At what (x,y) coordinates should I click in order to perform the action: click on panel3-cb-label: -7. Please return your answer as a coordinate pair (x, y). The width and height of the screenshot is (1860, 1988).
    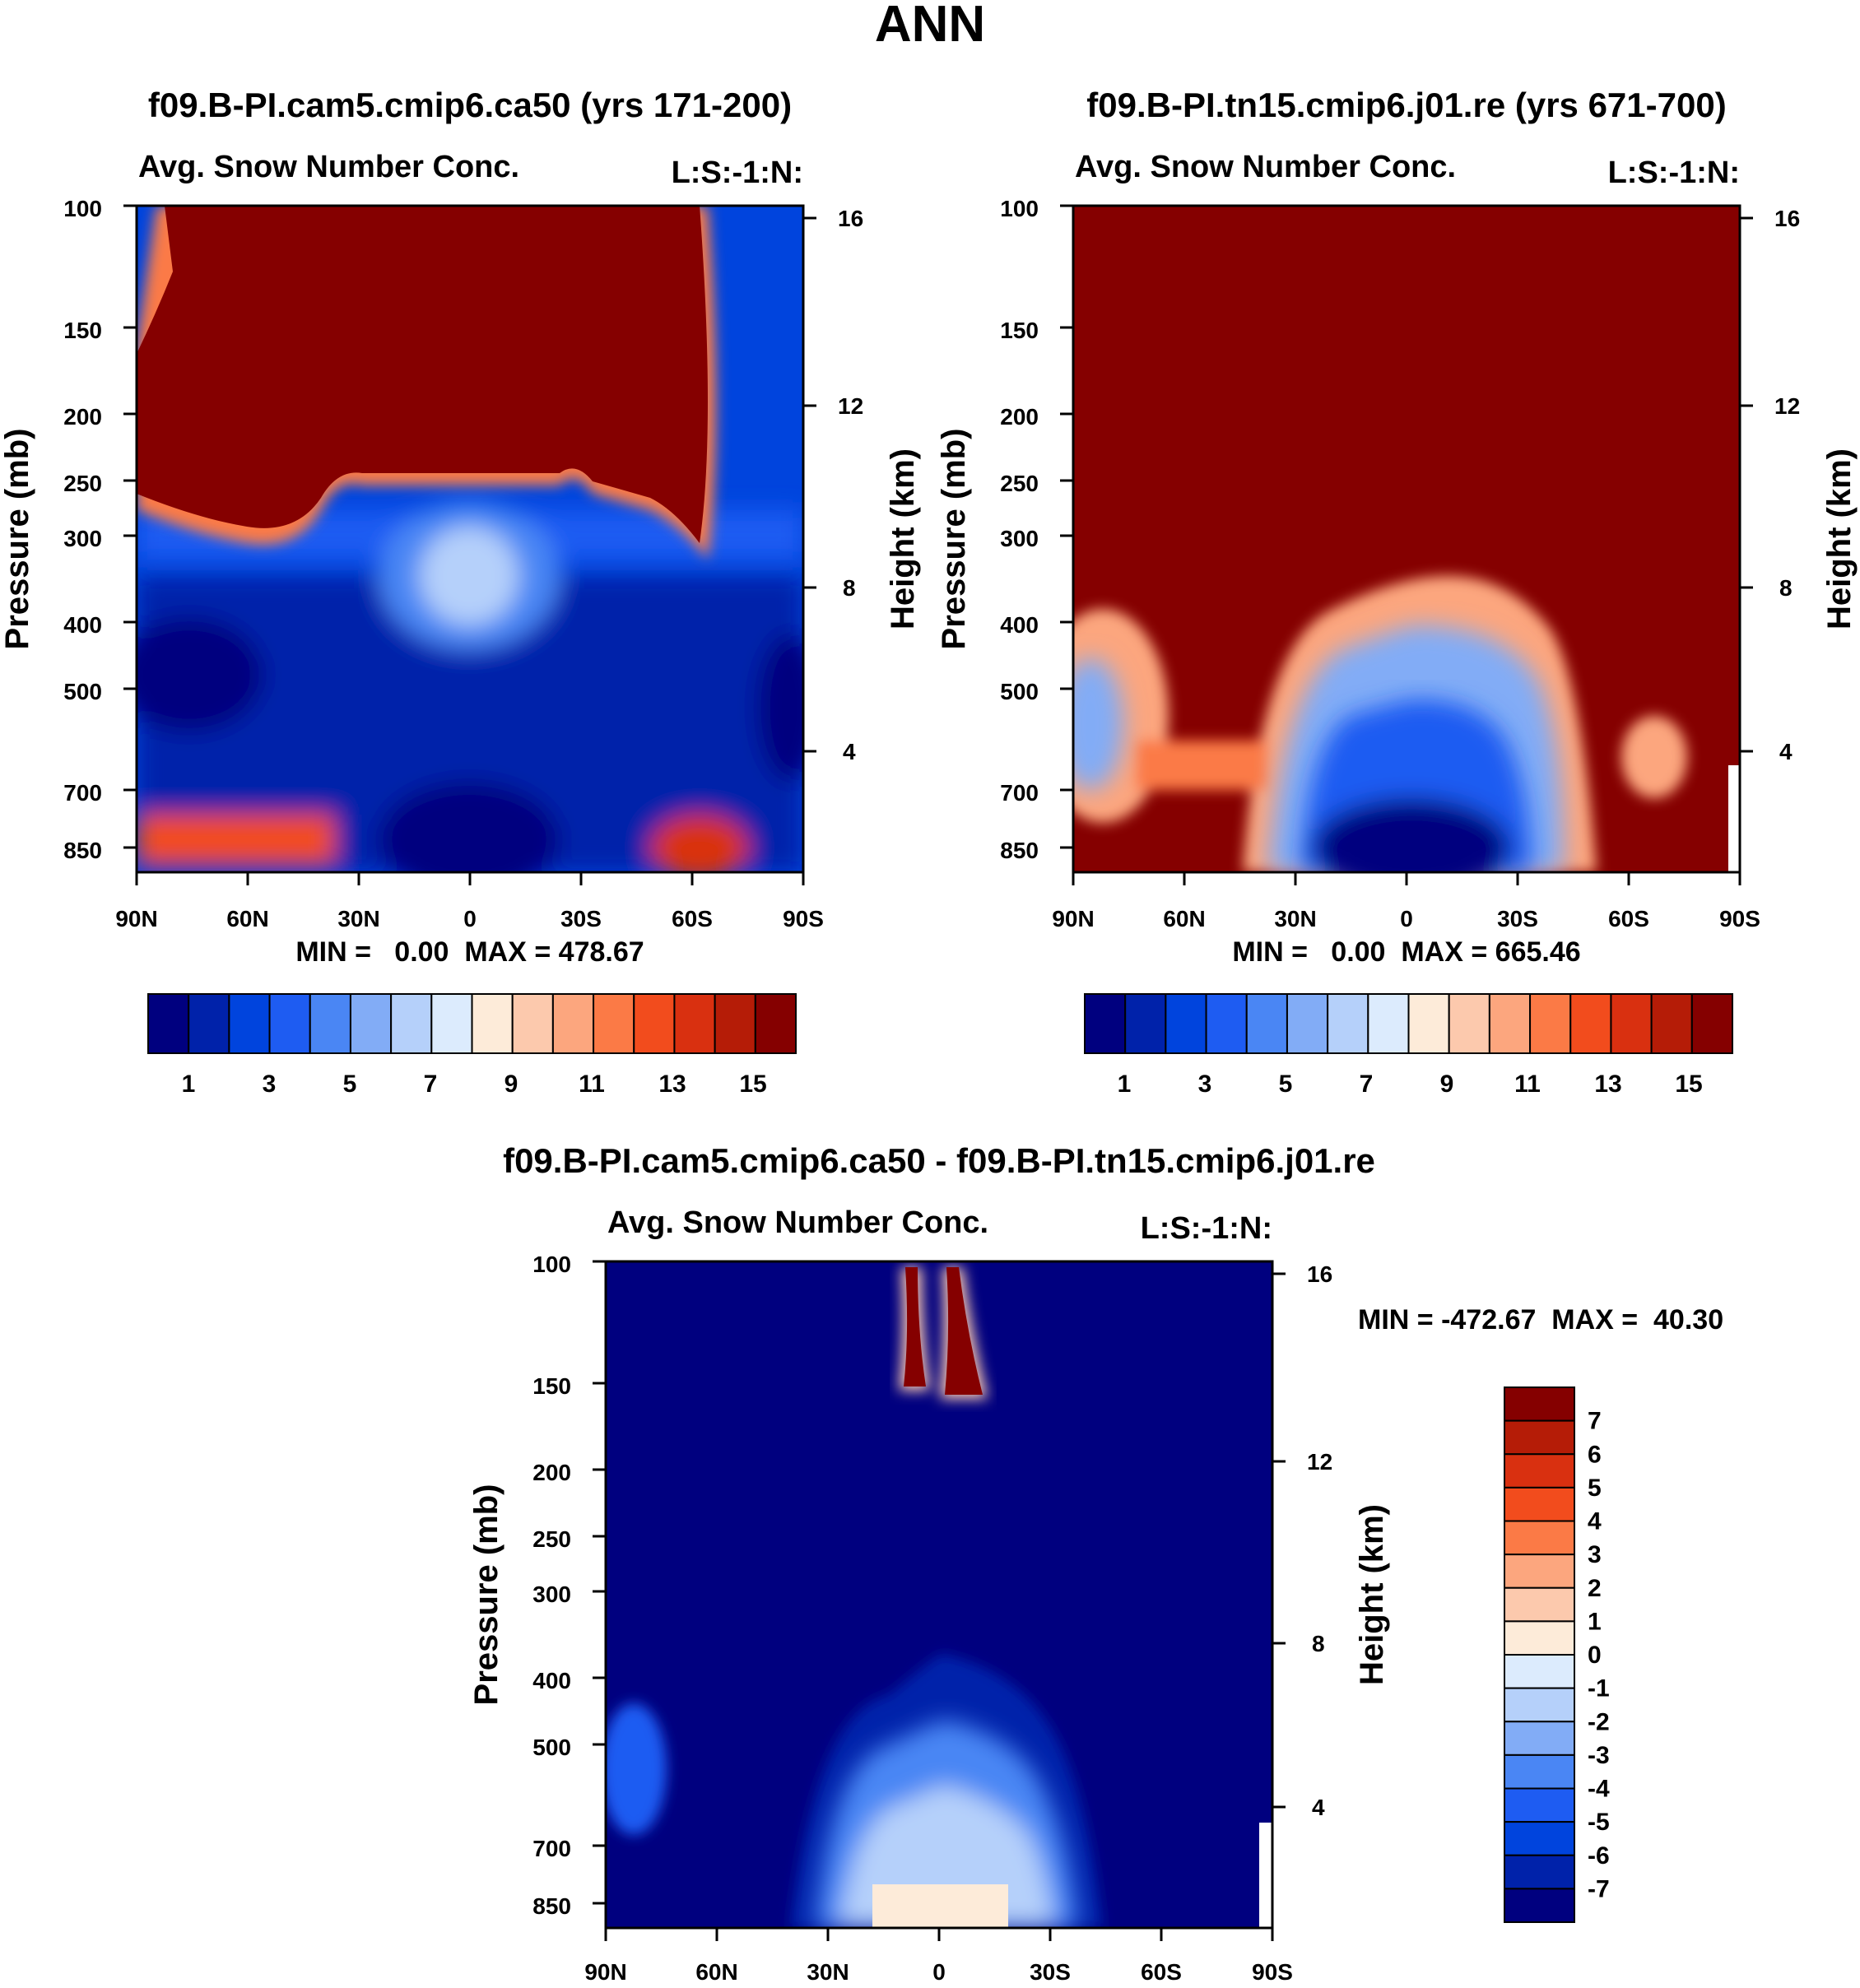
    Looking at the image, I should click on (1599, 1889).